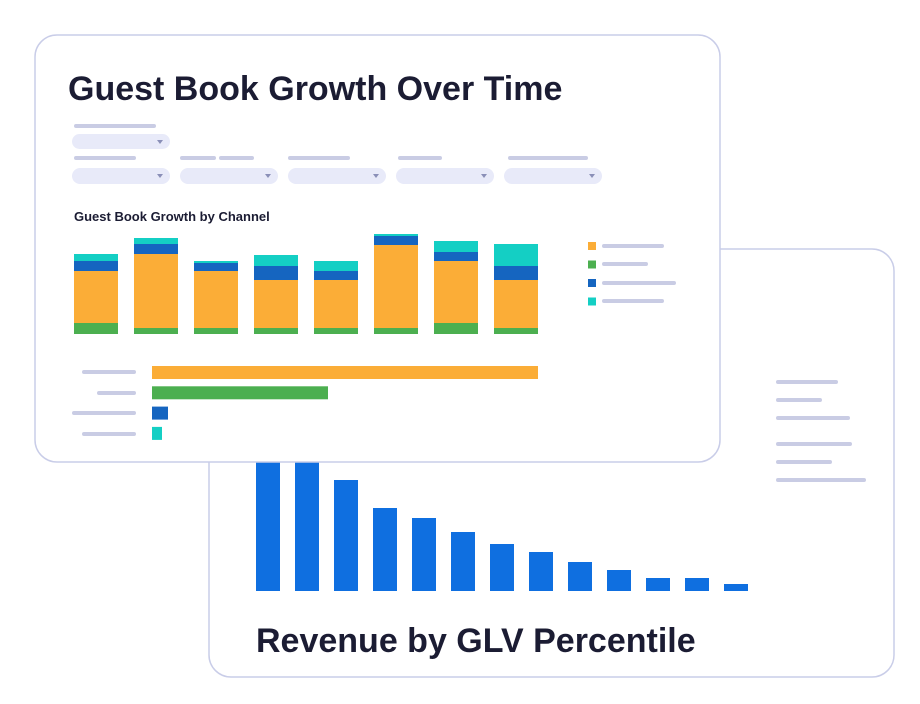 This screenshot has height=704, width=920. Describe the element at coordinates (639, 273) in the screenshot. I see `legend-lines` at that location.